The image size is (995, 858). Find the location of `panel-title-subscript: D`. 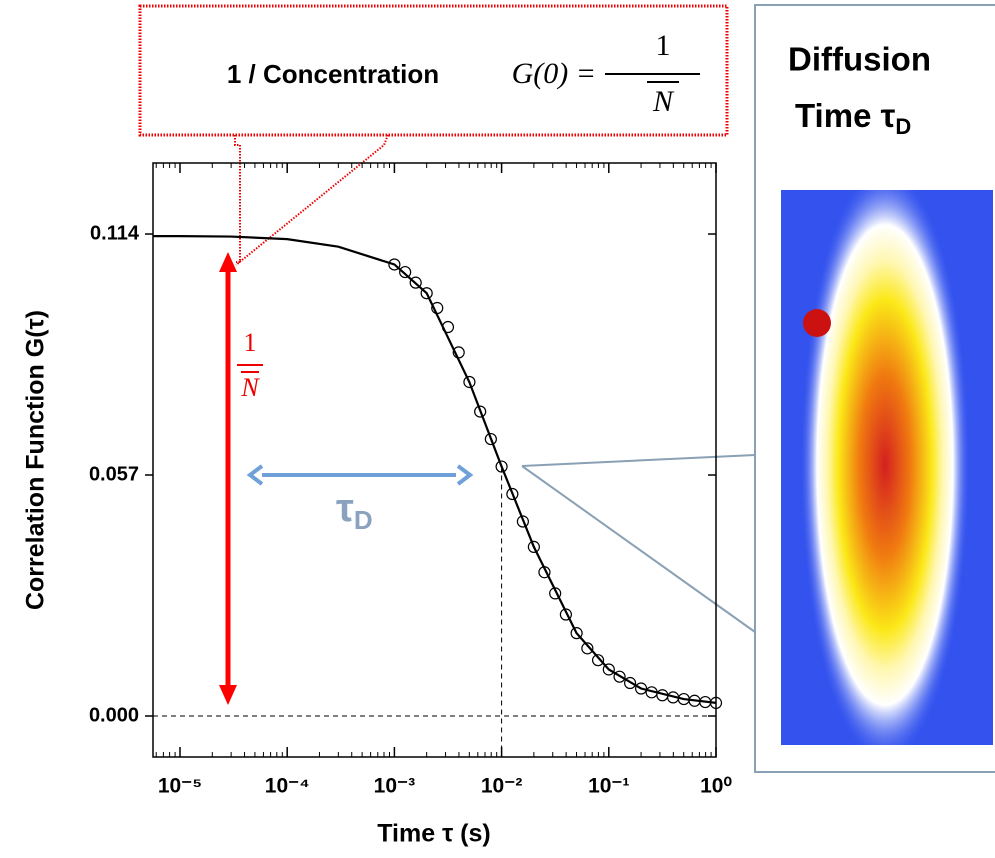

panel-title-subscript: D is located at coordinates (903, 126).